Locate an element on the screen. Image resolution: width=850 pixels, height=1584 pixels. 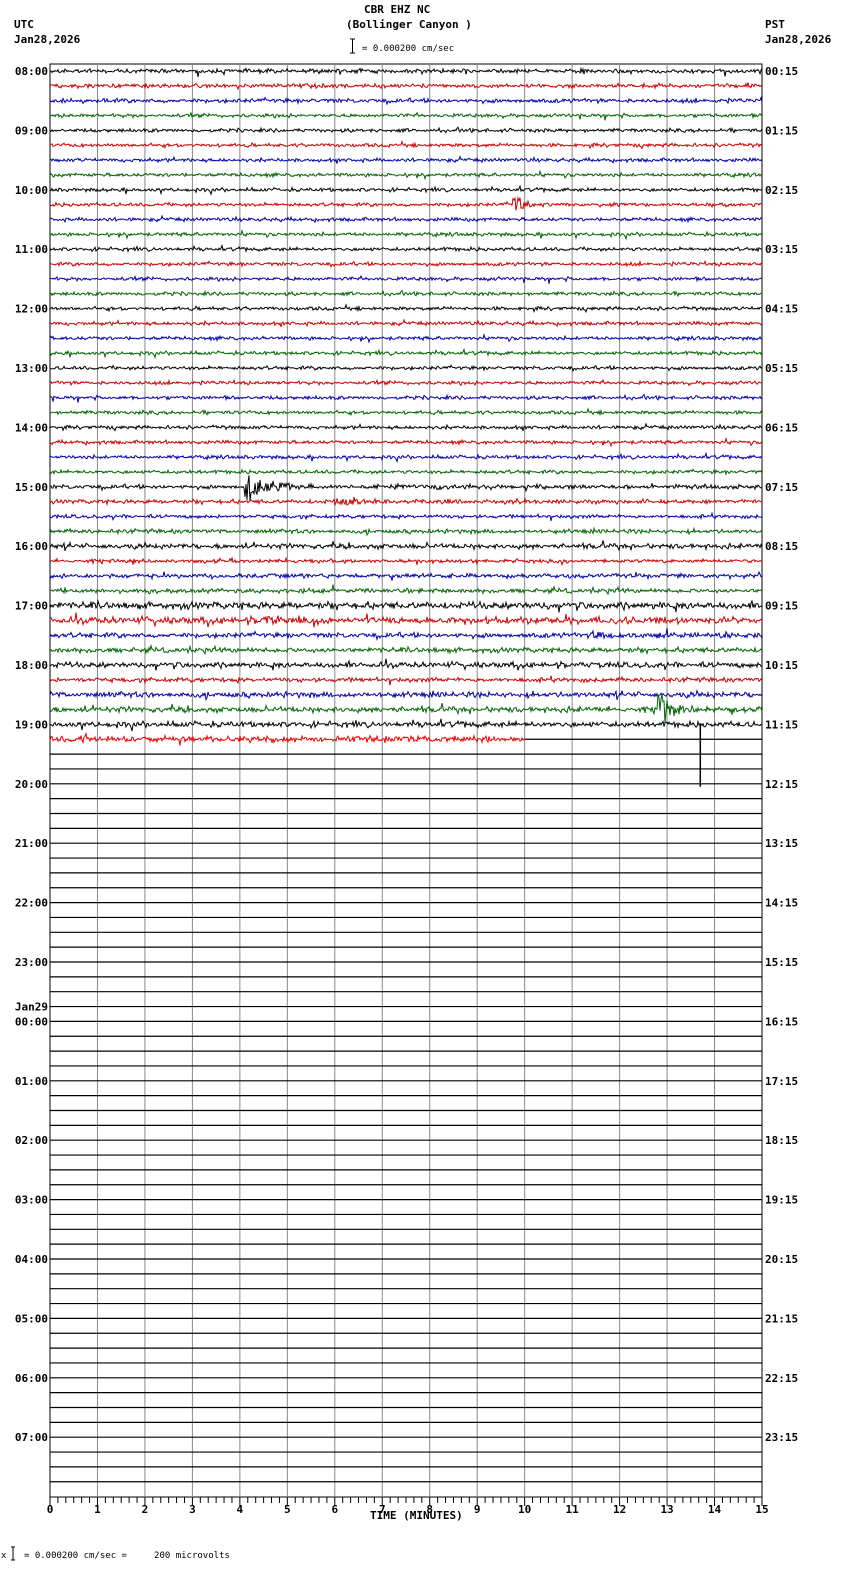
right-timezone: PST is located at coordinates (775, 24).